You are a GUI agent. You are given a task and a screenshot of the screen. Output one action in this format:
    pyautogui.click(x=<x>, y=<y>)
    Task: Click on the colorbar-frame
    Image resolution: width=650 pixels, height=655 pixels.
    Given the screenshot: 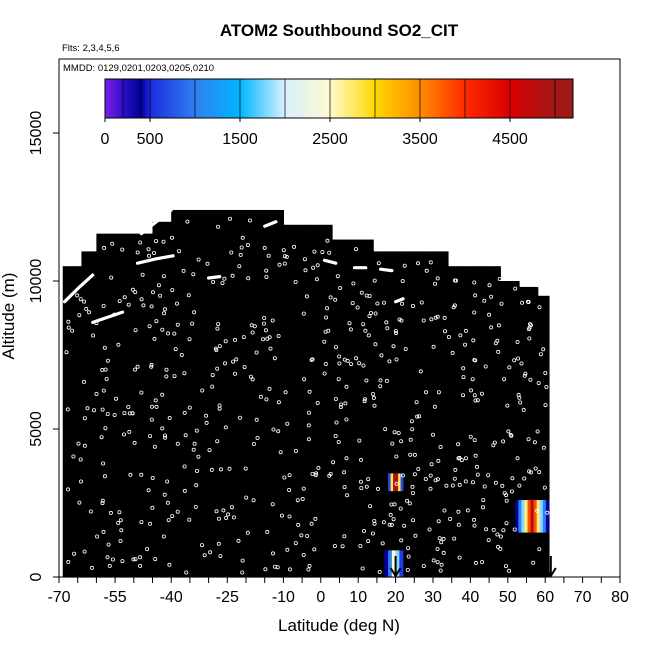 What is the action you would take?
    pyautogui.click(x=339, y=98)
    